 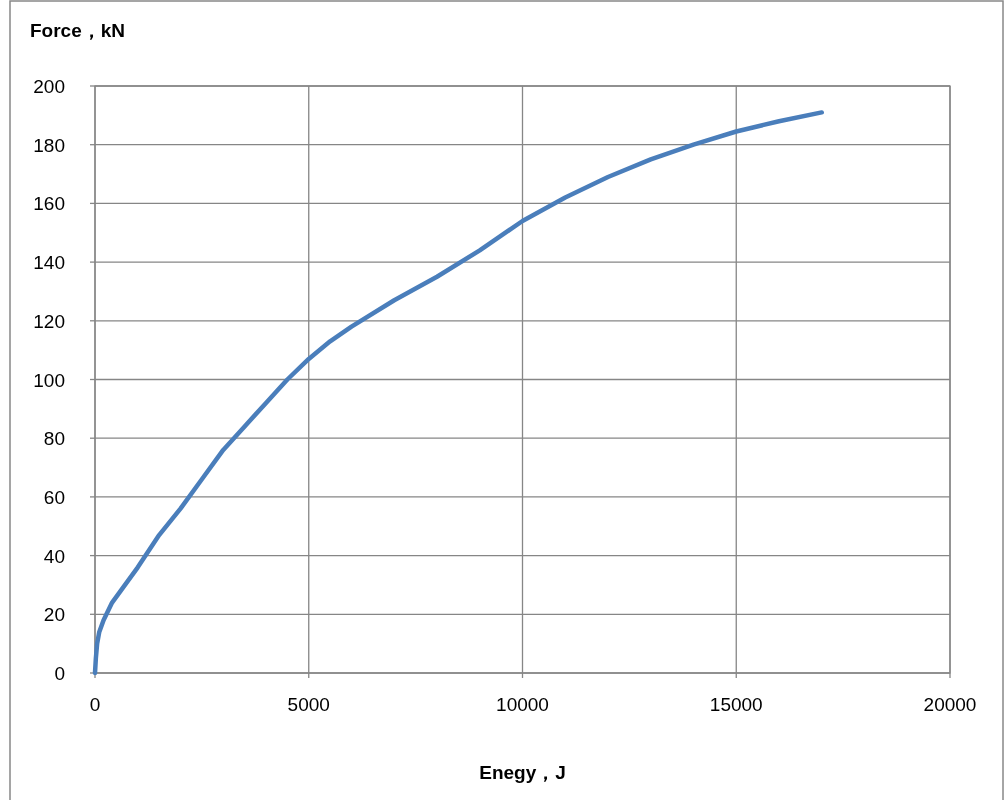 I want to click on ytick: 0, so click(x=59, y=673).